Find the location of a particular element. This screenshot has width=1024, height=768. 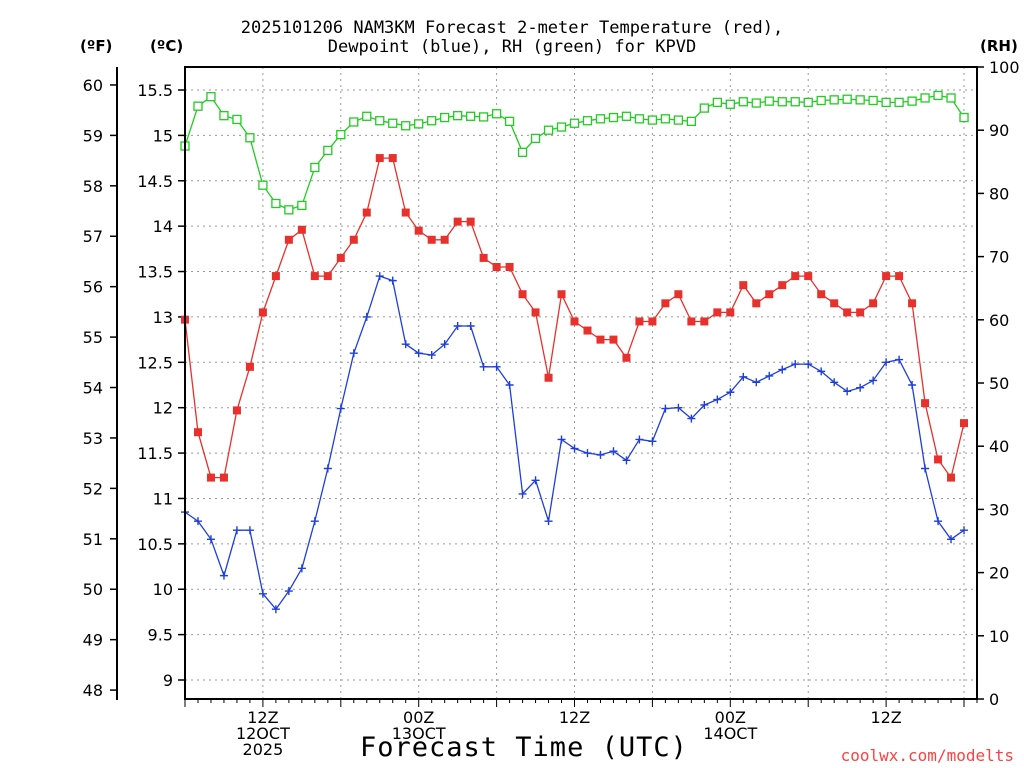

celsius-tick-label: 10 is located at coordinates (163, 589).